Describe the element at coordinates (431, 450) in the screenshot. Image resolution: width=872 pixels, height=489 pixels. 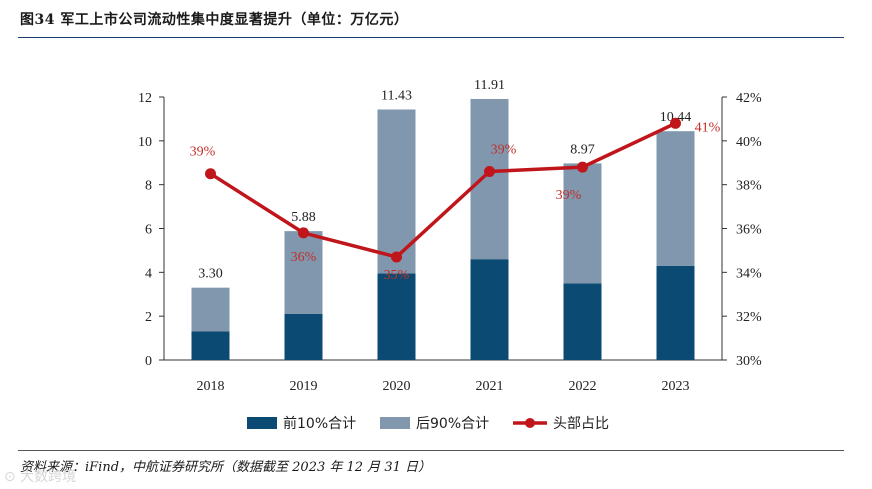
I see `source-rule` at that location.